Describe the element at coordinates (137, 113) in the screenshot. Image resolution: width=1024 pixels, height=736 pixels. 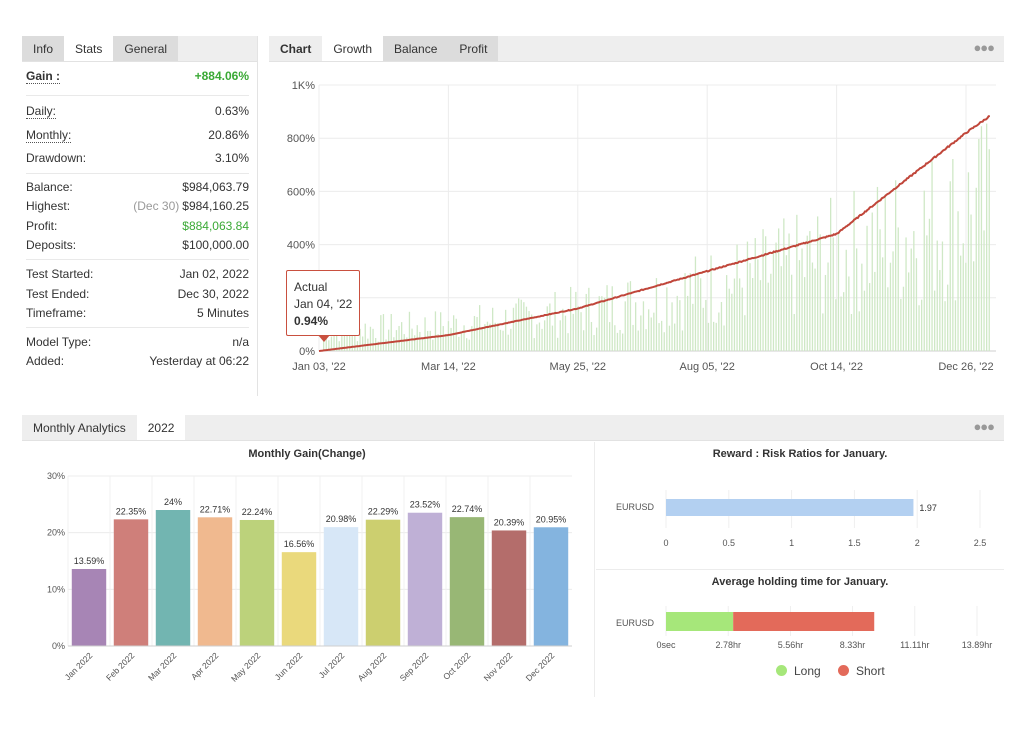
I see `stat-daily: Daily: 0.63%` at that location.